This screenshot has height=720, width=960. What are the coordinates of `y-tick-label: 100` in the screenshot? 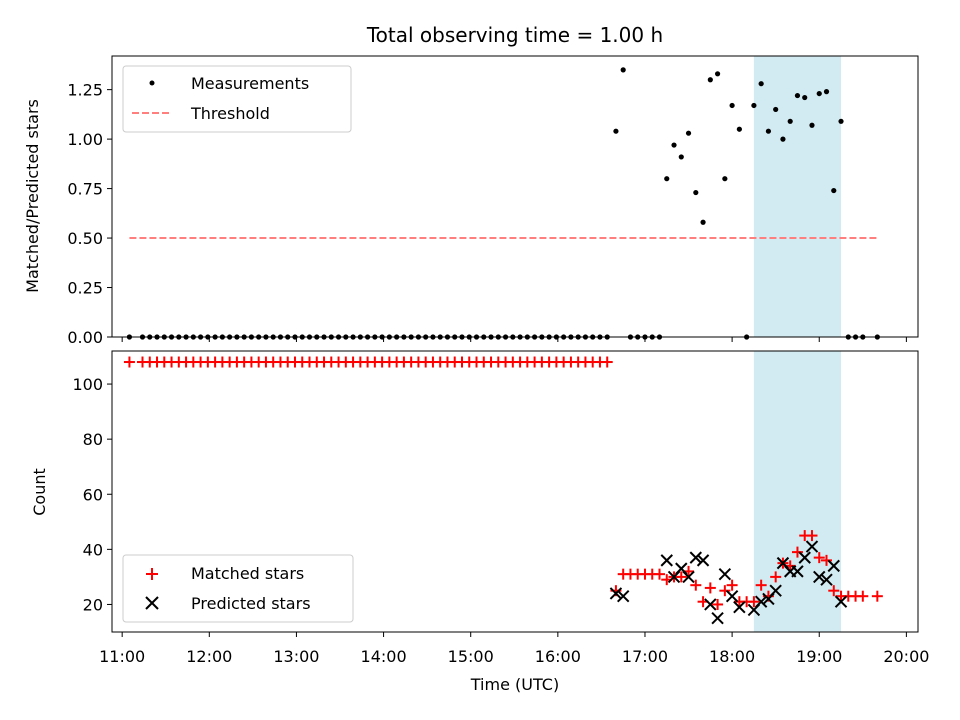 It's located at (87, 384).